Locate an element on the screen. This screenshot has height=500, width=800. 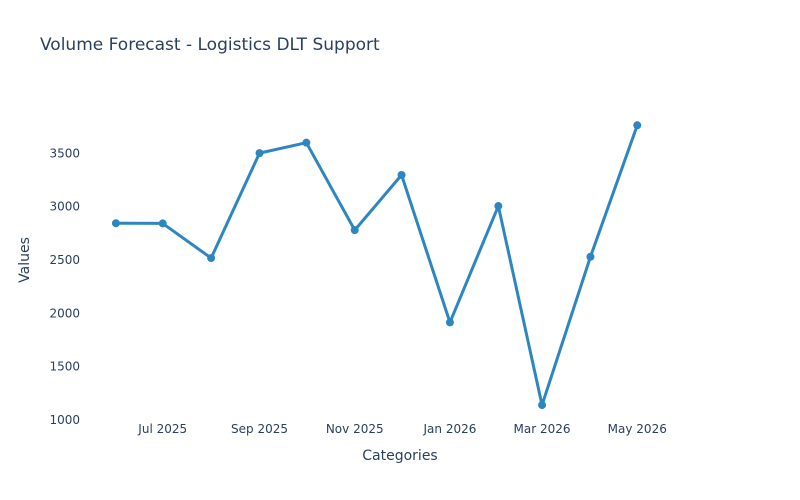
x-tick-label: Sep 2025 is located at coordinates (259, 429).